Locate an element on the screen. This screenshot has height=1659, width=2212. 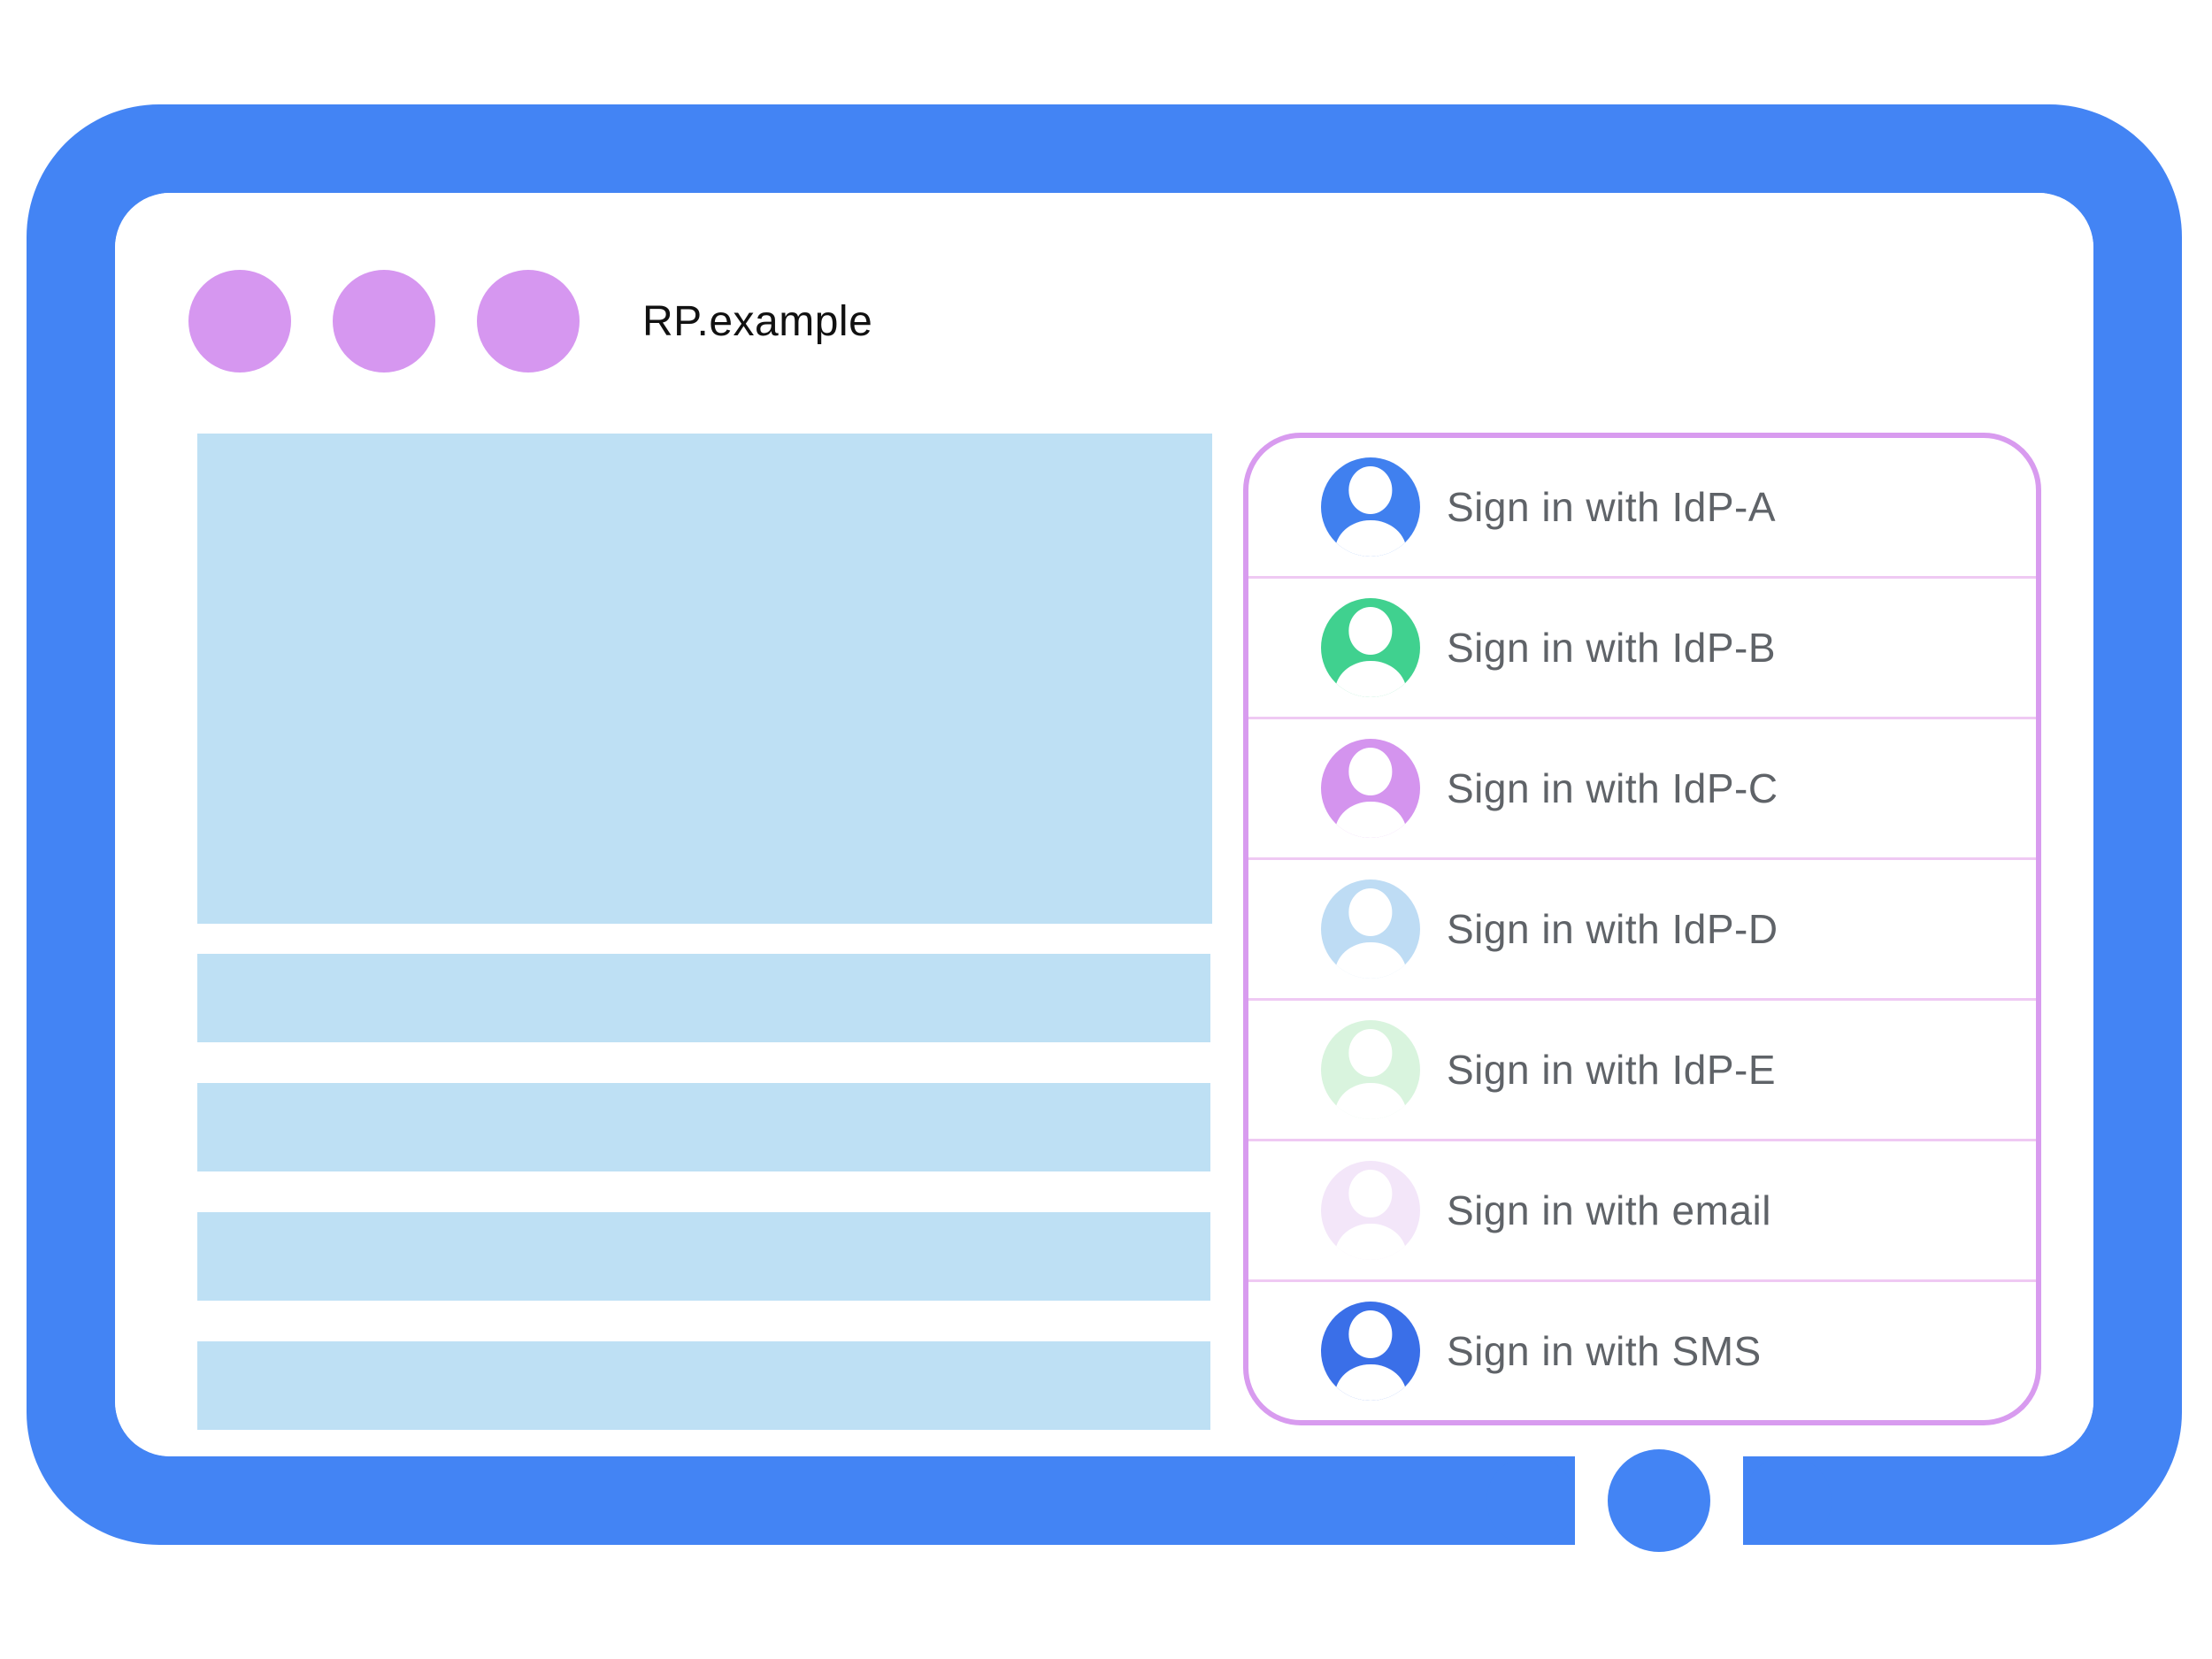
signin-option-label: Sign in with IdP-D is located at coordinates (1613, 929).